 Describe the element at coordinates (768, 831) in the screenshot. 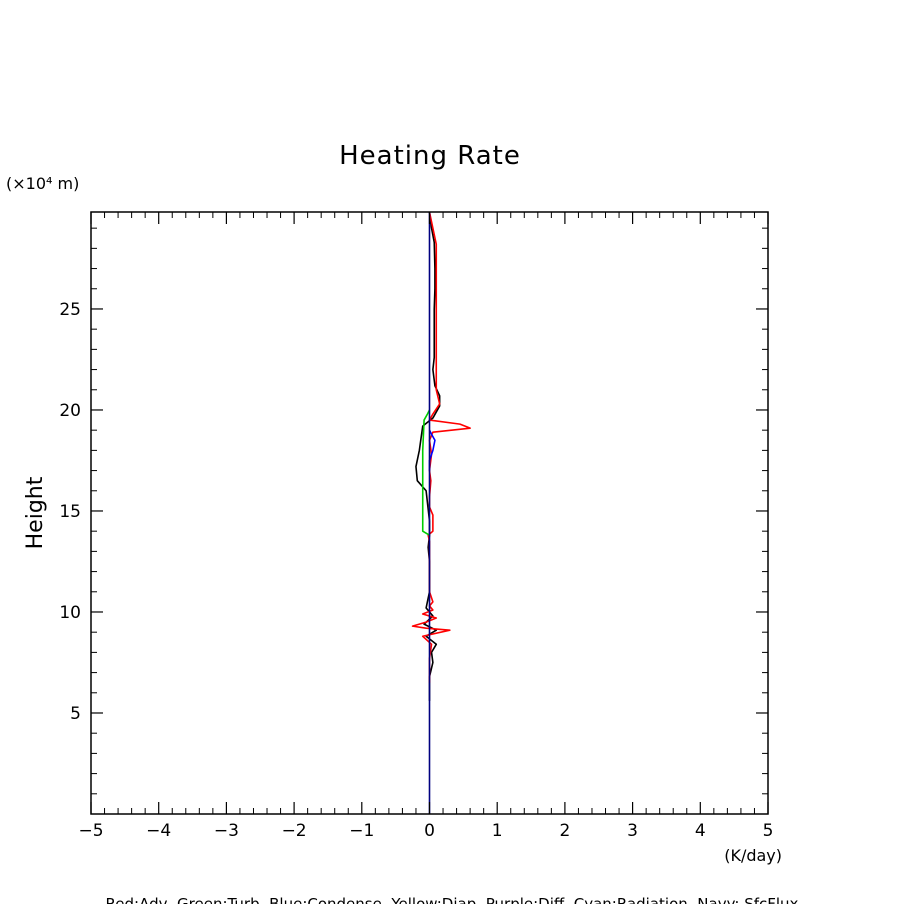

I see `x-tick-label: 5` at that location.